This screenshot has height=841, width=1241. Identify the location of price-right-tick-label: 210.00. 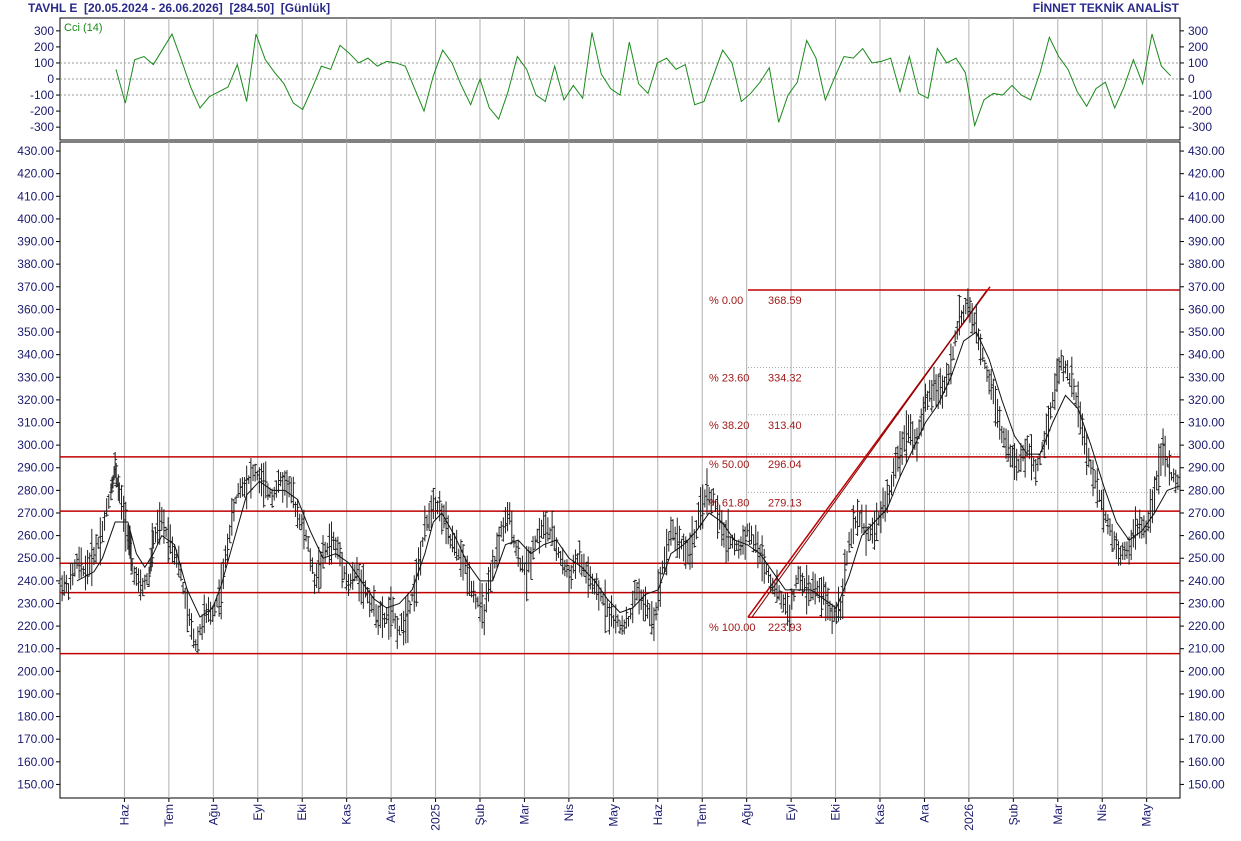
(1206, 649).